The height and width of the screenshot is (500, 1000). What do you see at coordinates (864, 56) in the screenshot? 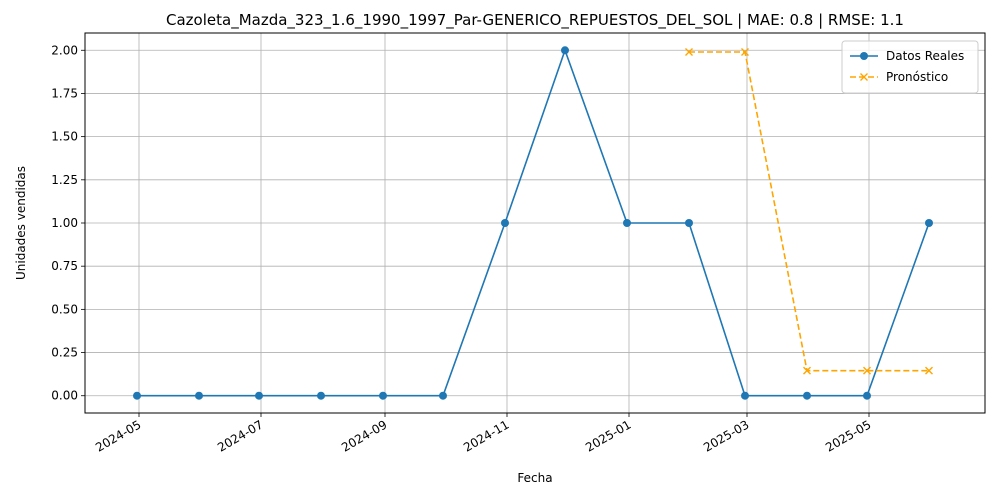
I see `legend-marker-datos-reales` at bounding box center [864, 56].